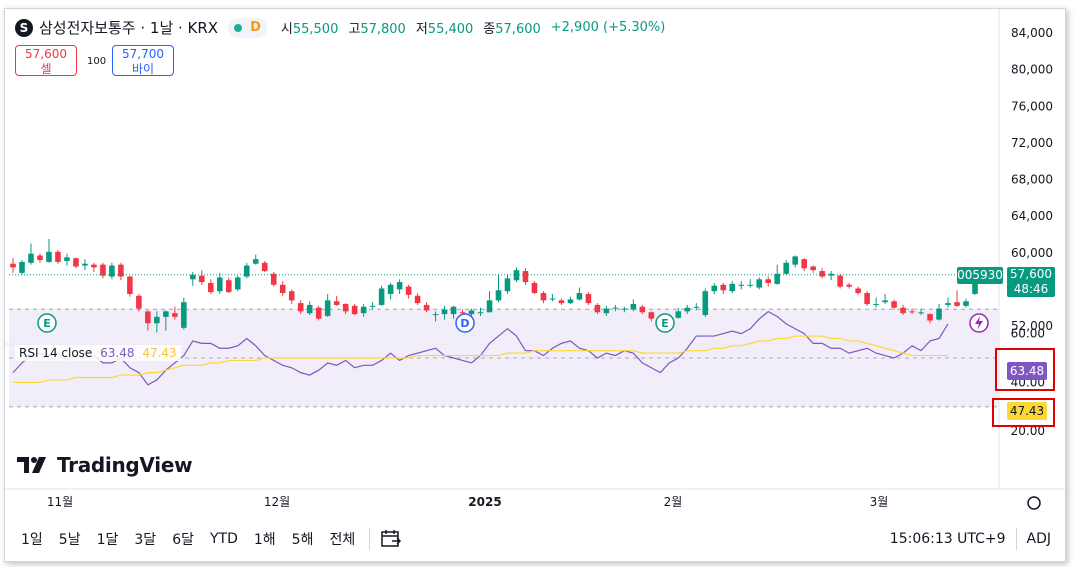 The height and width of the screenshot is (567, 1076). What do you see at coordinates (302, 540) in the screenshot?
I see `range-5y: 5해` at bounding box center [302, 540].